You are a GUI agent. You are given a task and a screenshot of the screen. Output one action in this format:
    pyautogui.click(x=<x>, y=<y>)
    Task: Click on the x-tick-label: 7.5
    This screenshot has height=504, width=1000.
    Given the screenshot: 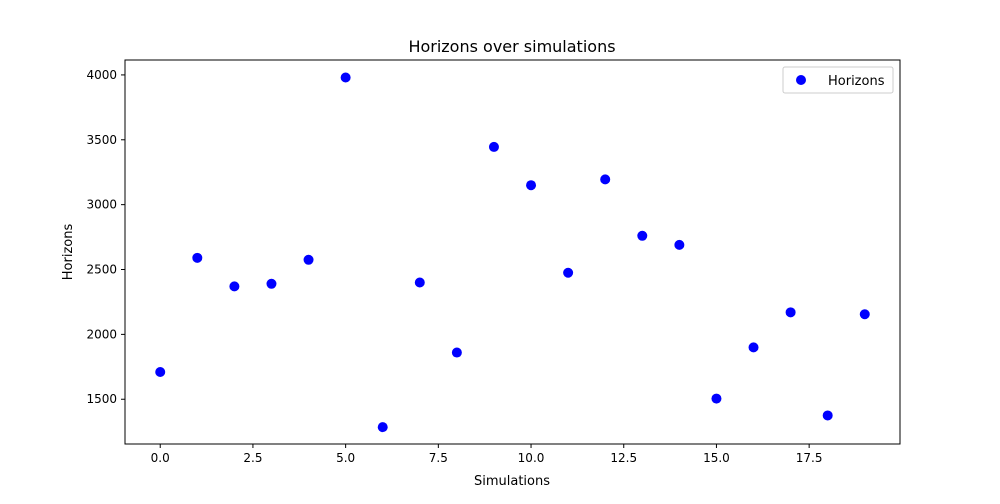 What is the action you would take?
    pyautogui.click(x=438, y=458)
    